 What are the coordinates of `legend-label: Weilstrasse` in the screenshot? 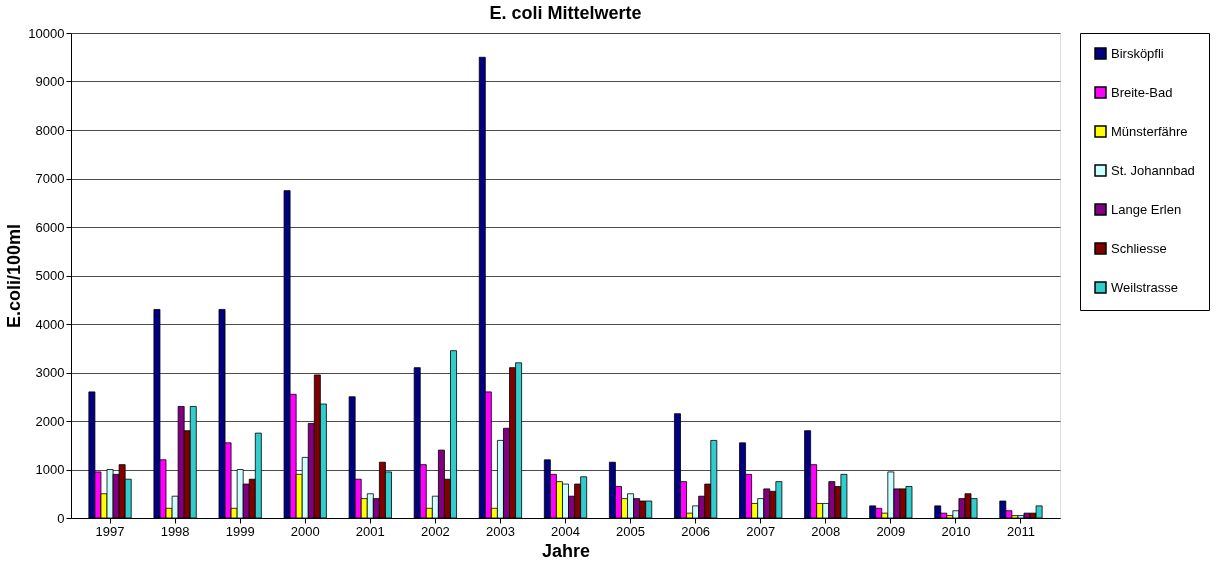 It's located at (1144, 287).